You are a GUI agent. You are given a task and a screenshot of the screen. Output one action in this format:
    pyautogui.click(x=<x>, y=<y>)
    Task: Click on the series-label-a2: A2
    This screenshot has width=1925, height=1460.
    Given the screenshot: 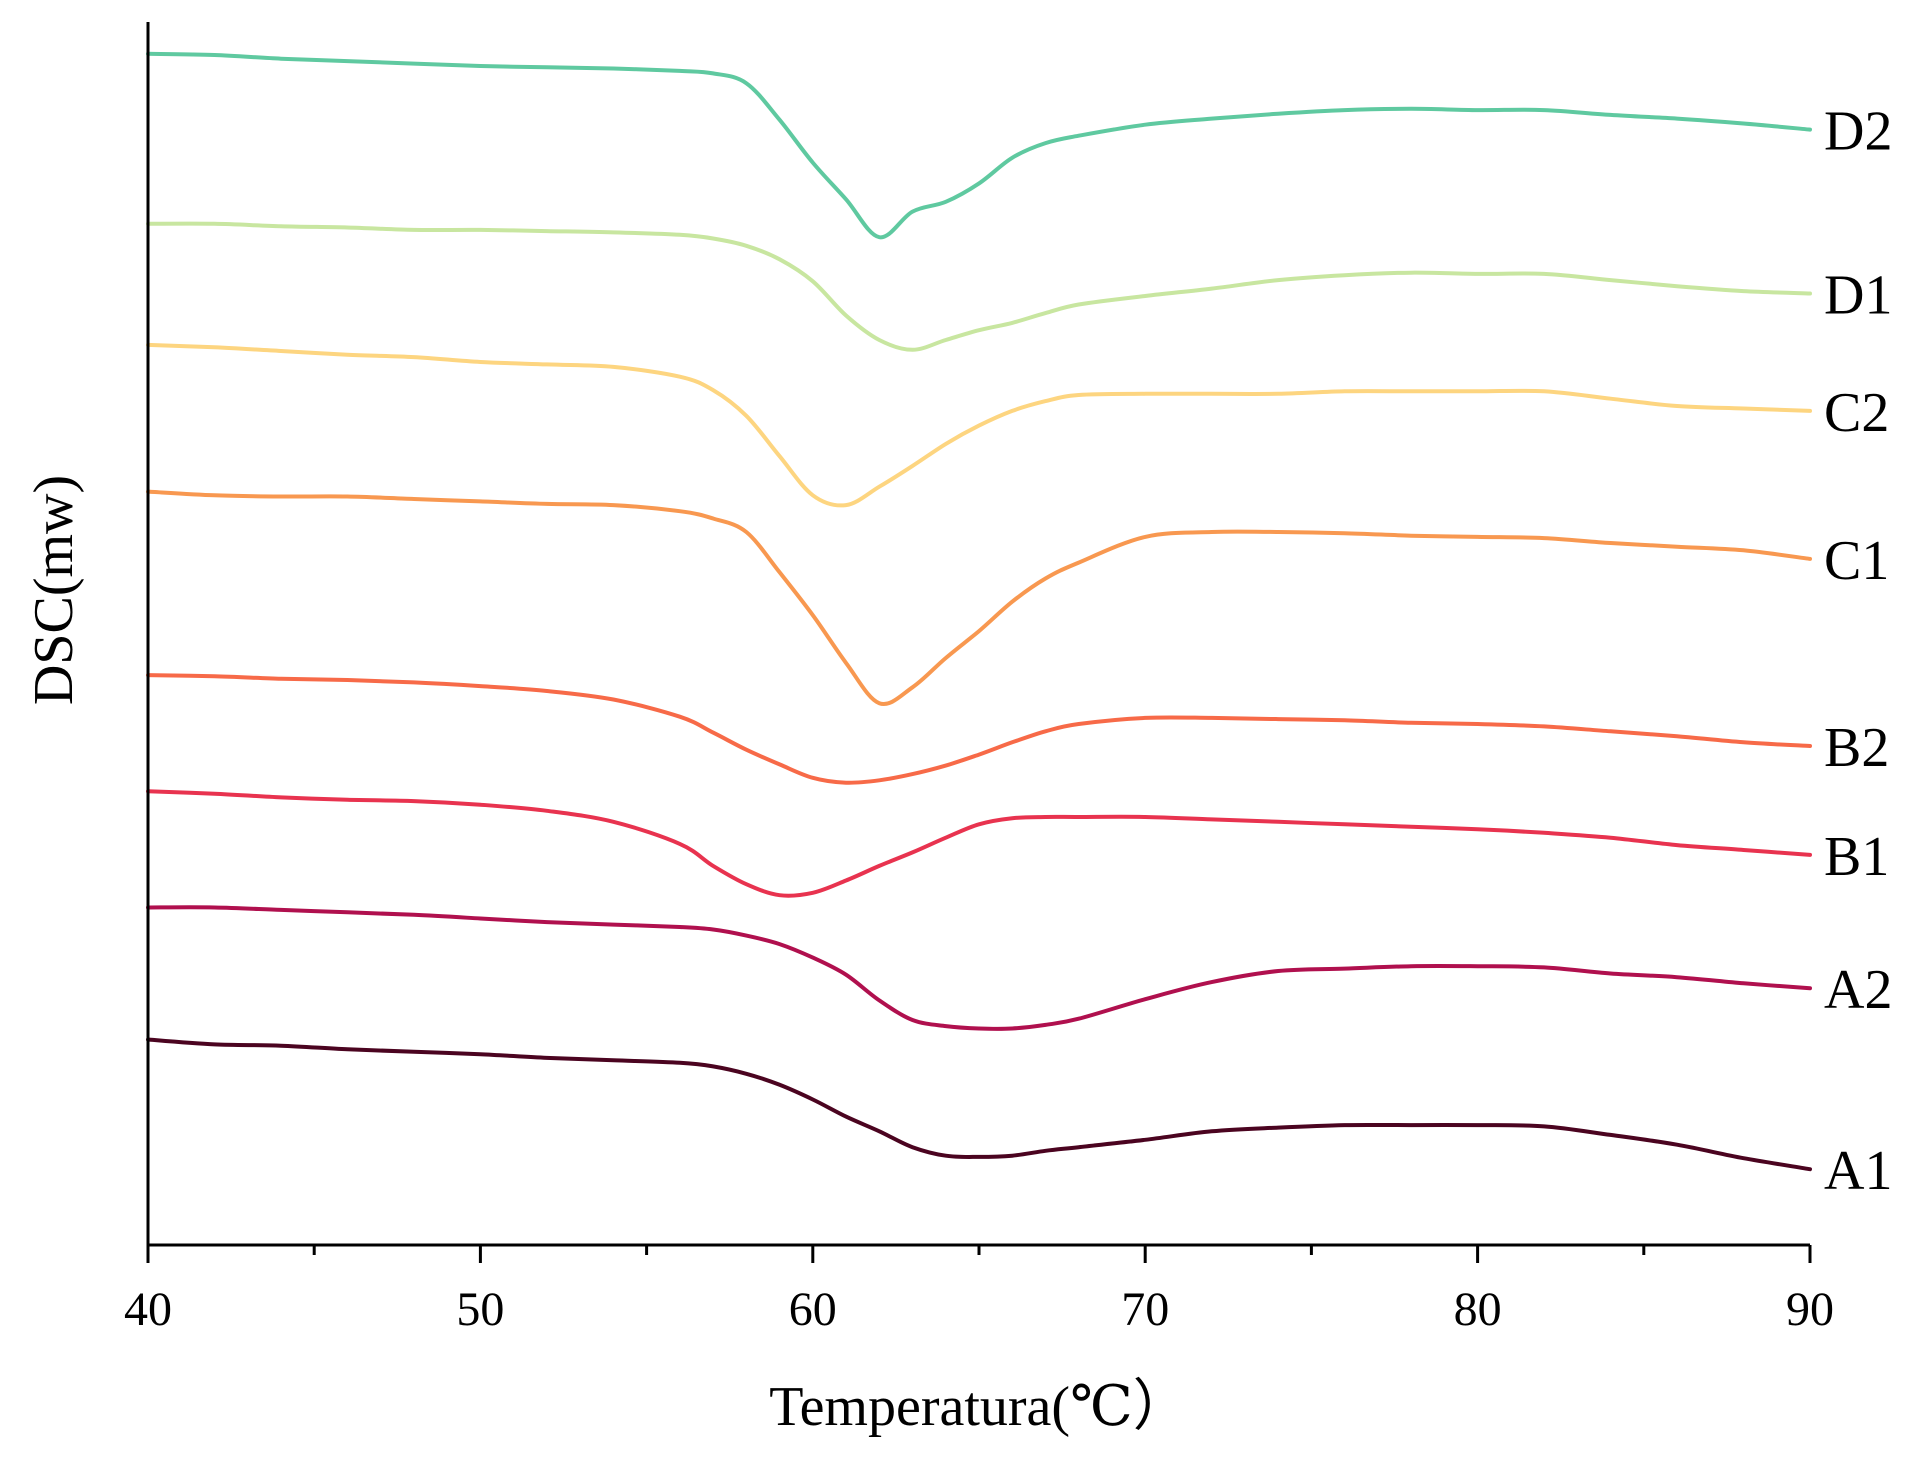 What is the action you would take?
    pyautogui.click(x=1858, y=990)
    